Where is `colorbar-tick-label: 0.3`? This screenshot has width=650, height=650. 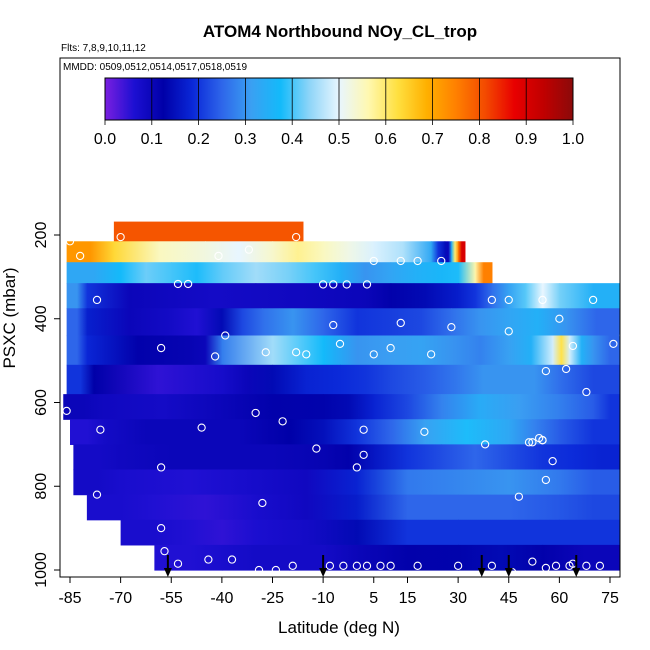
colorbar-tick-label: 0.3 is located at coordinates (245, 139).